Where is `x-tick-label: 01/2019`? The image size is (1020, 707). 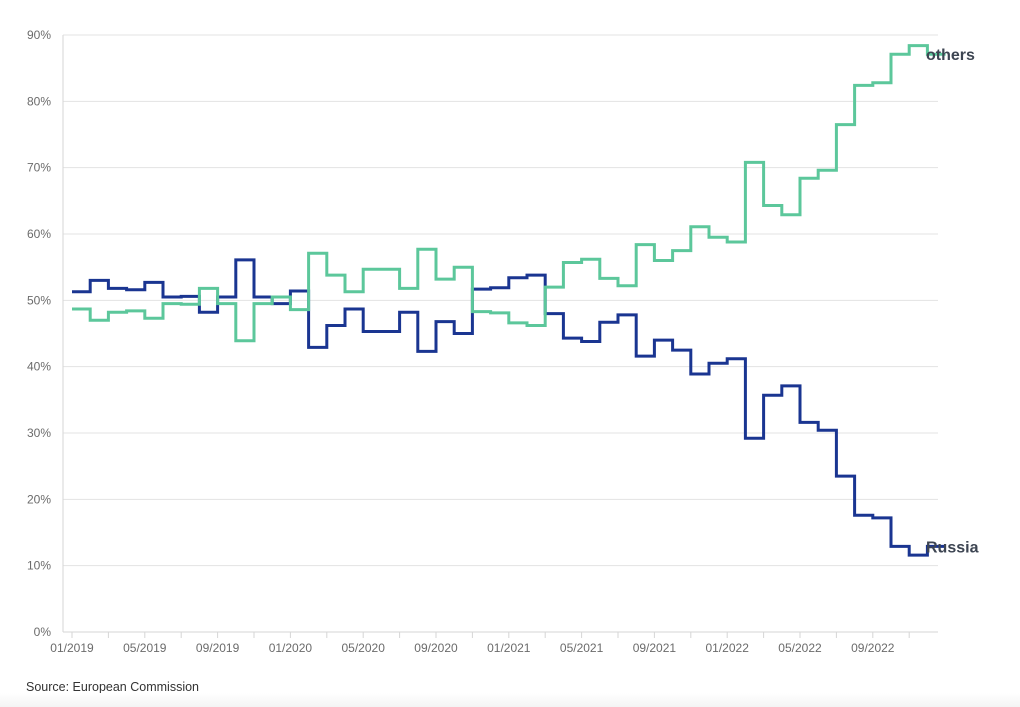
x-tick-label: 01/2019 is located at coordinates (72, 648).